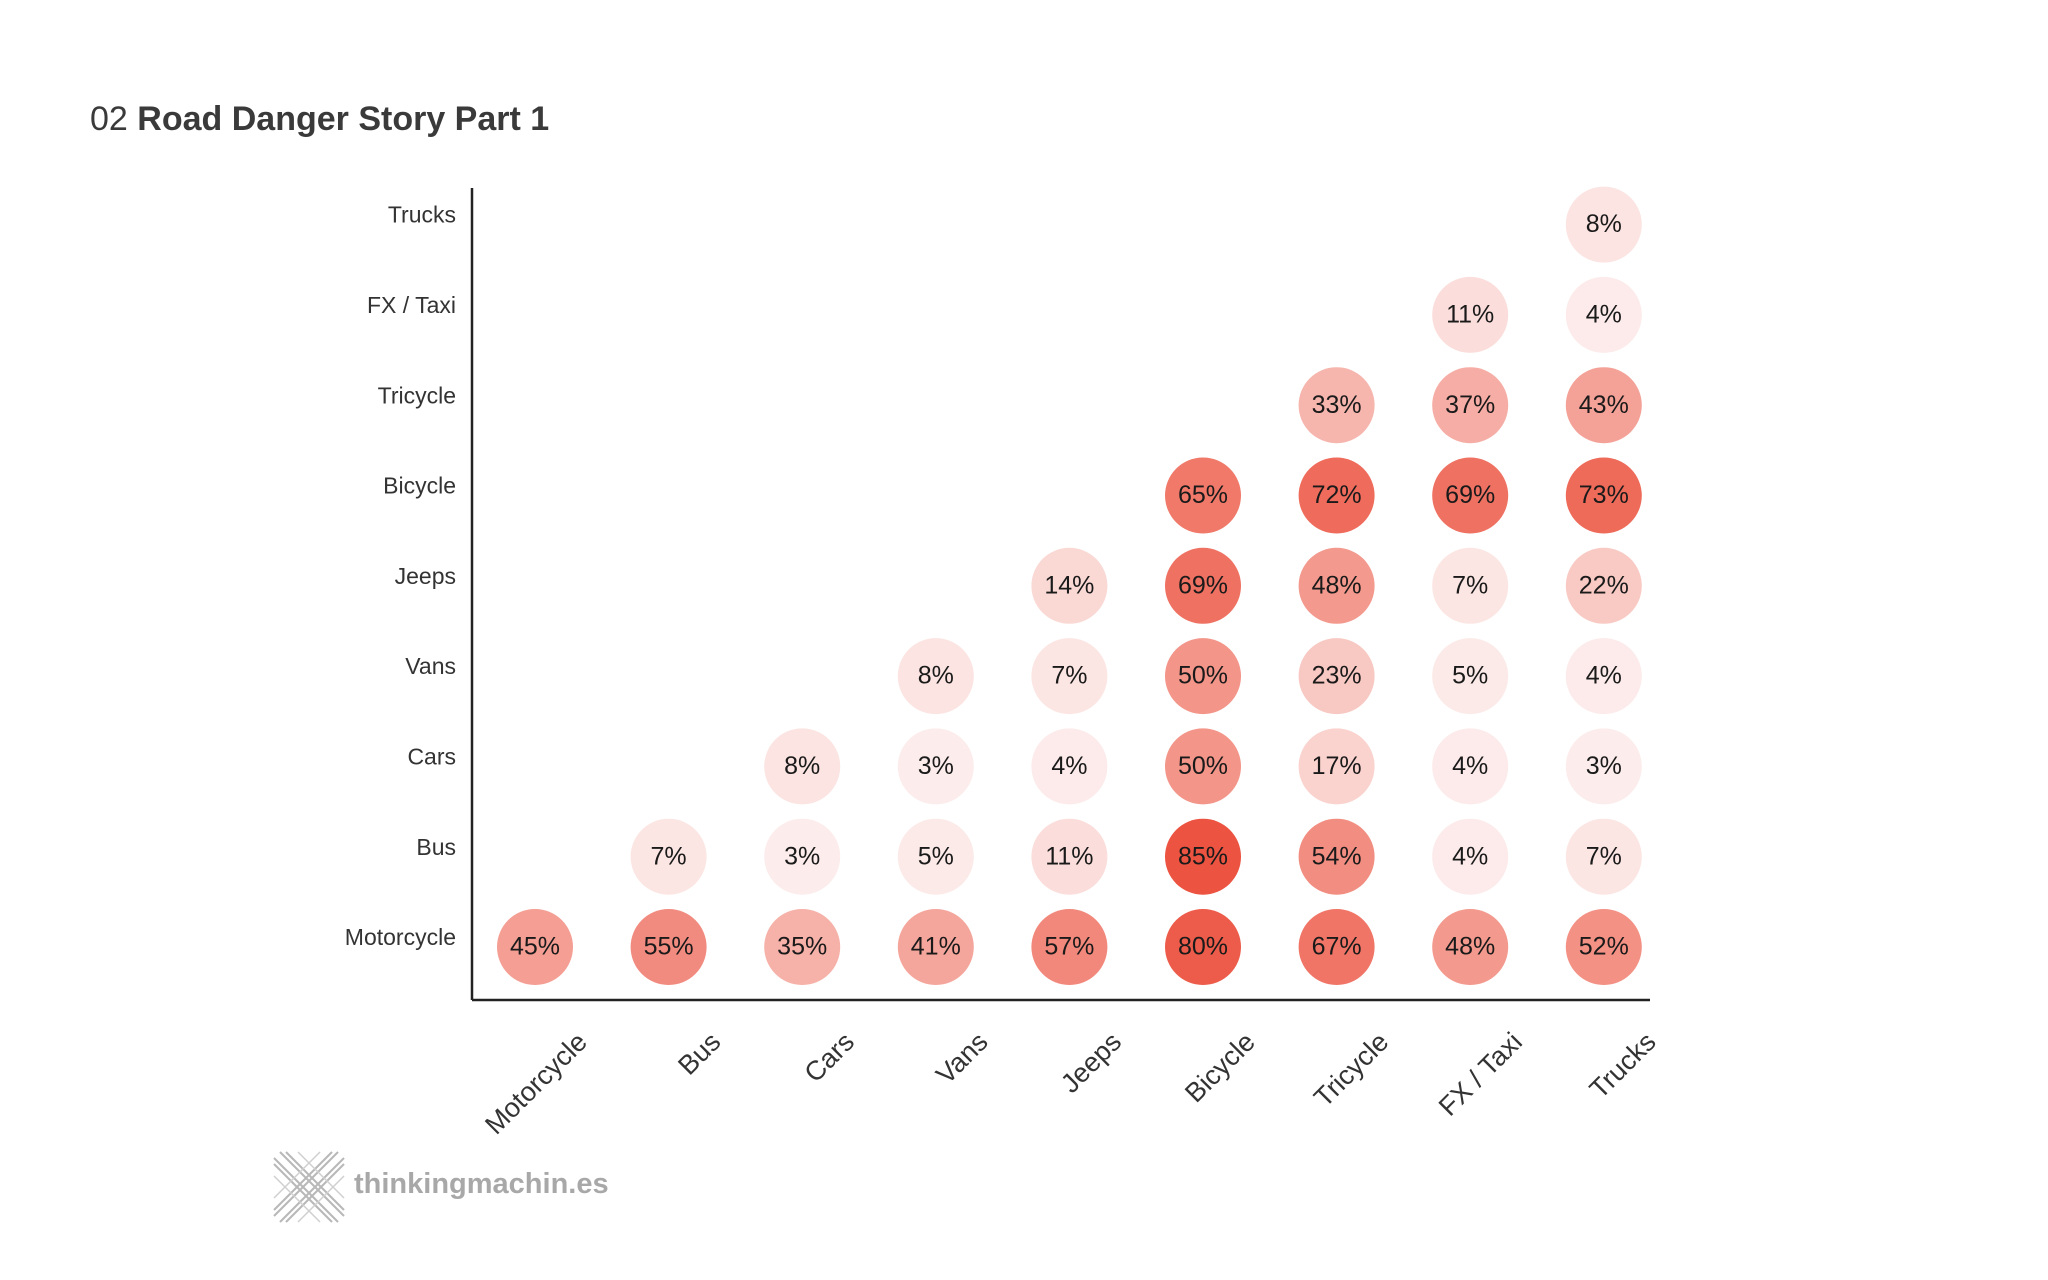 This screenshot has width=2048, height=1280. What do you see at coordinates (536, 1084) in the screenshot?
I see `x-tick-label: Motorcycle` at bounding box center [536, 1084].